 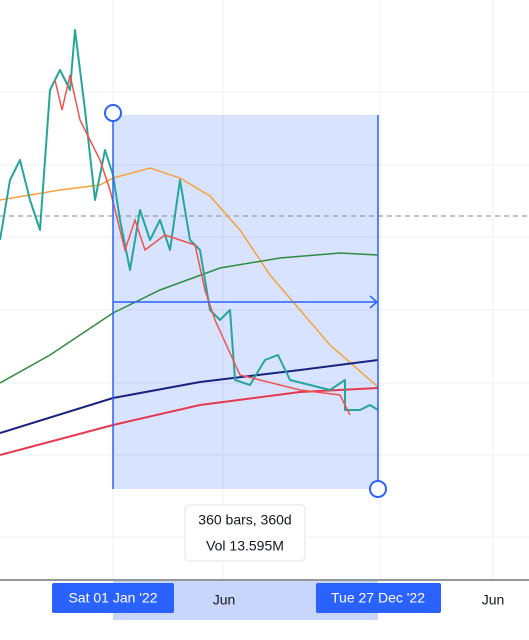 What do you see at coordinates (264, 609) in the screenshot?
I see `time-axis: Jun Jun Sat 01 Jan '22 Tue 27 Dec '22` at bounding box center [264, 609].